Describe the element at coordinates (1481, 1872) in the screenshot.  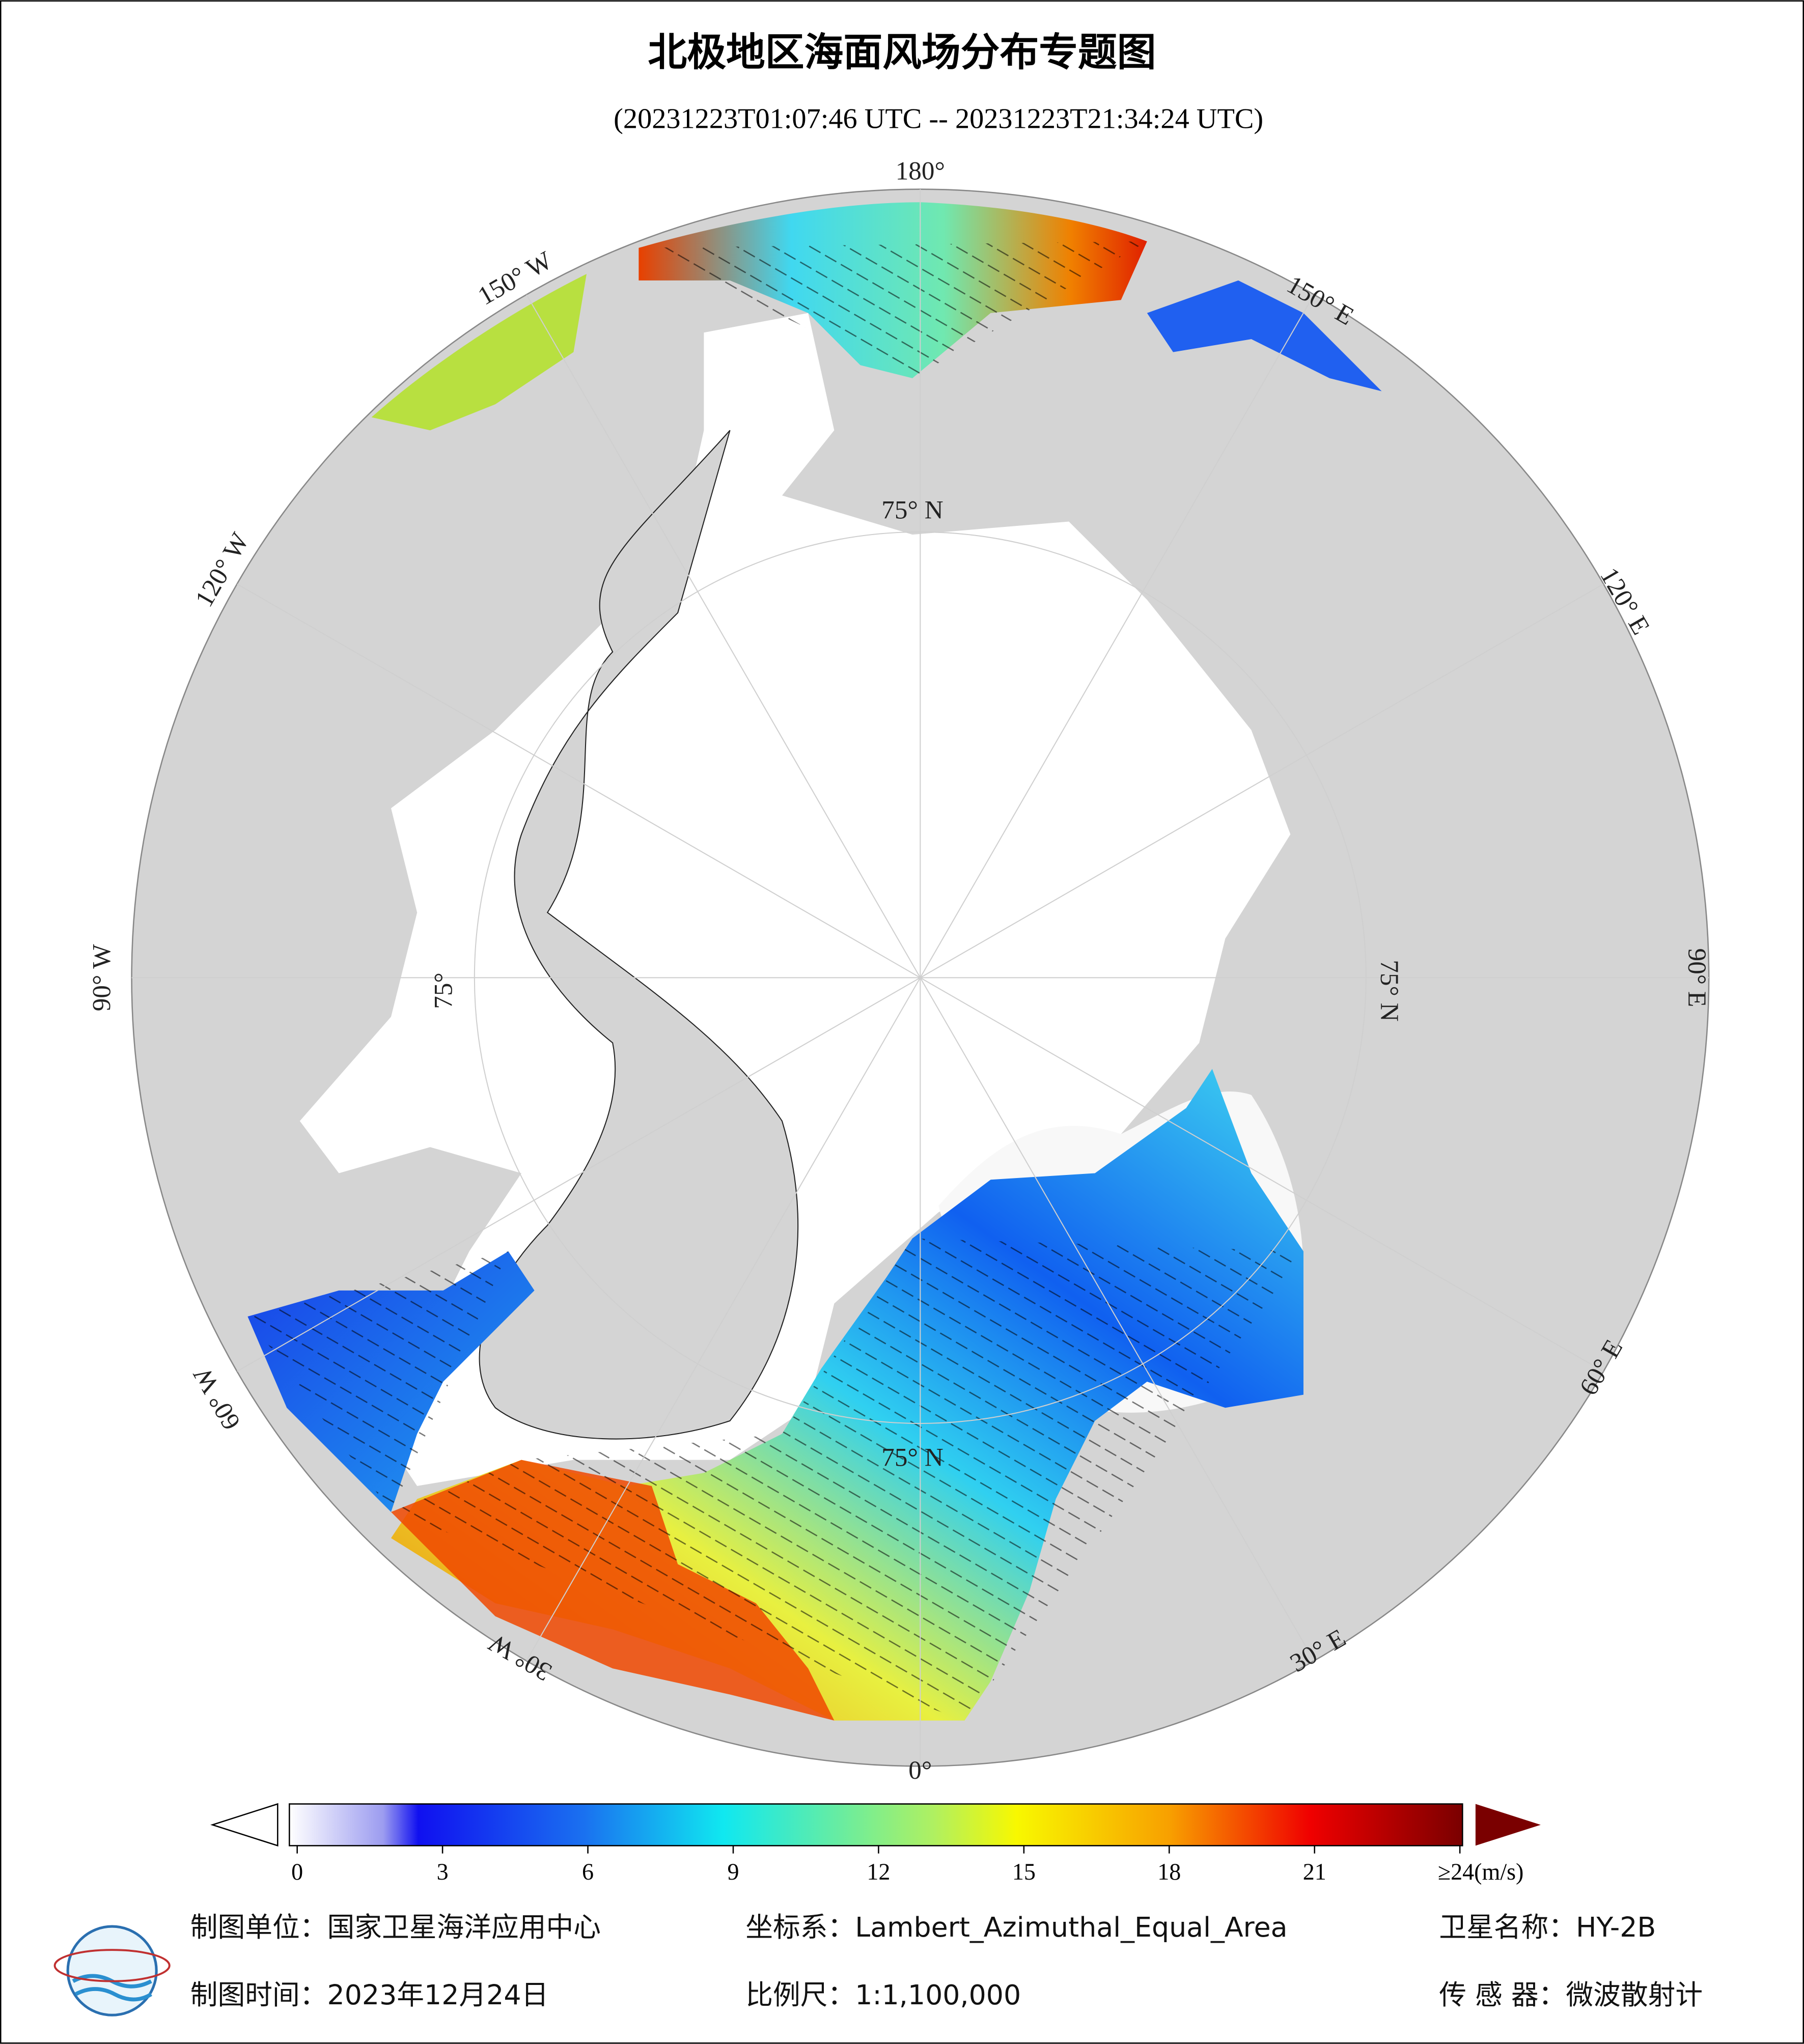
I see `colorbar-tick-label: ≥24(m/s)` at that location.